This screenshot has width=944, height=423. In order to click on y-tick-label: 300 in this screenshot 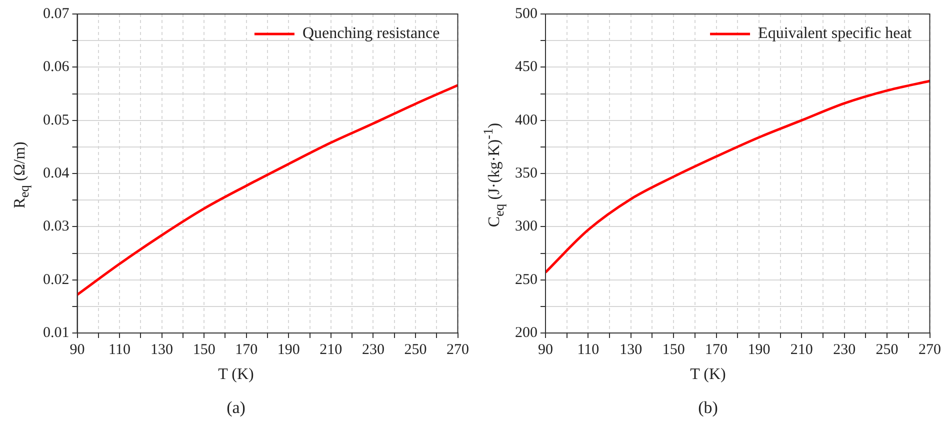, I will do `click(526, 226)`.